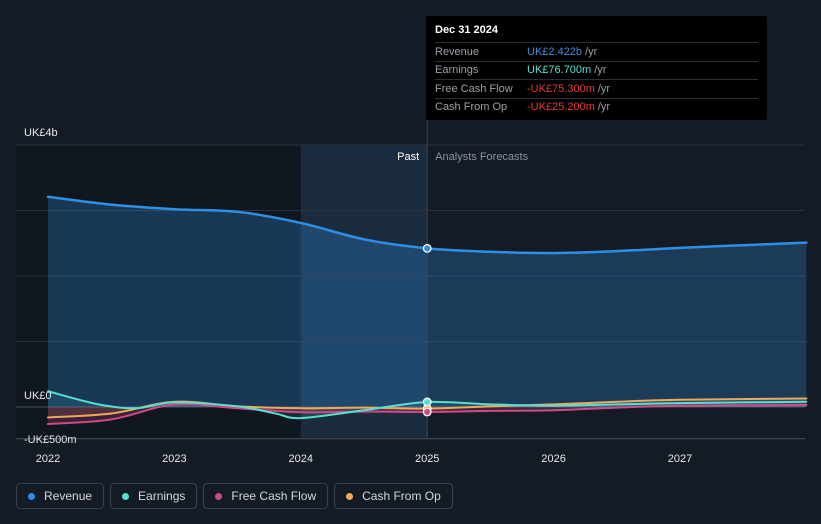  I want to click on hover-markers, so click(427, 330).